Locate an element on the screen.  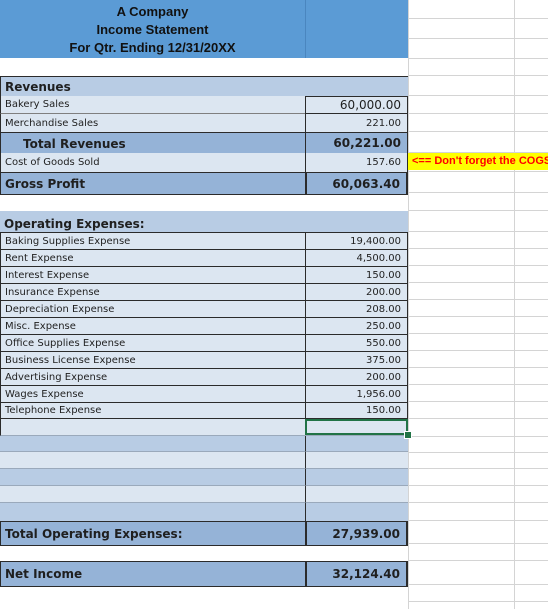
row-value: 221.00 is located at coordinates (356, 123).